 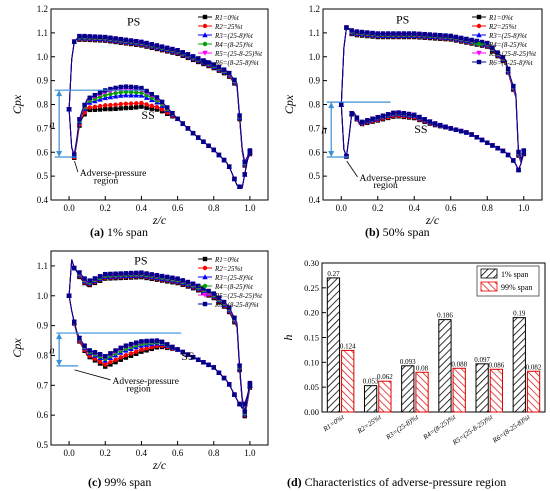 What do you see at coordinates (42, 33) in the screenshot?
I see `y-tick-label: 1.1` at bounding box center [42, 33].